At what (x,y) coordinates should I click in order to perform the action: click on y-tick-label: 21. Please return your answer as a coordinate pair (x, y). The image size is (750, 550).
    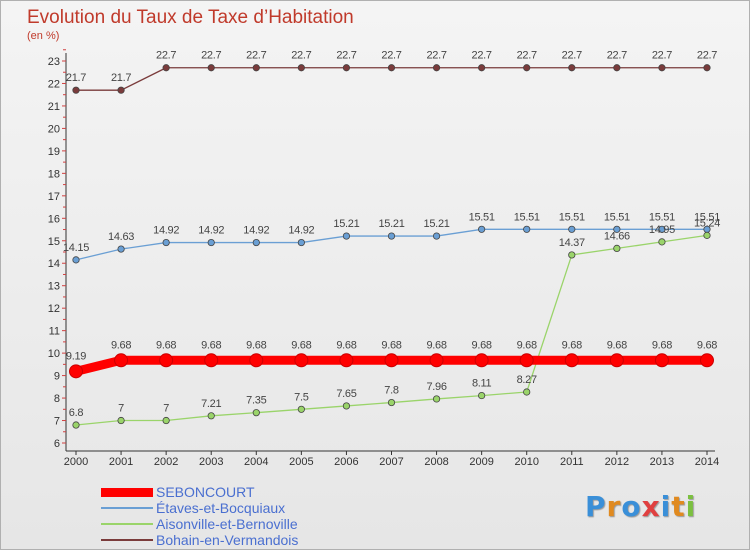
    Looking at the image, I should click on (54, 107).